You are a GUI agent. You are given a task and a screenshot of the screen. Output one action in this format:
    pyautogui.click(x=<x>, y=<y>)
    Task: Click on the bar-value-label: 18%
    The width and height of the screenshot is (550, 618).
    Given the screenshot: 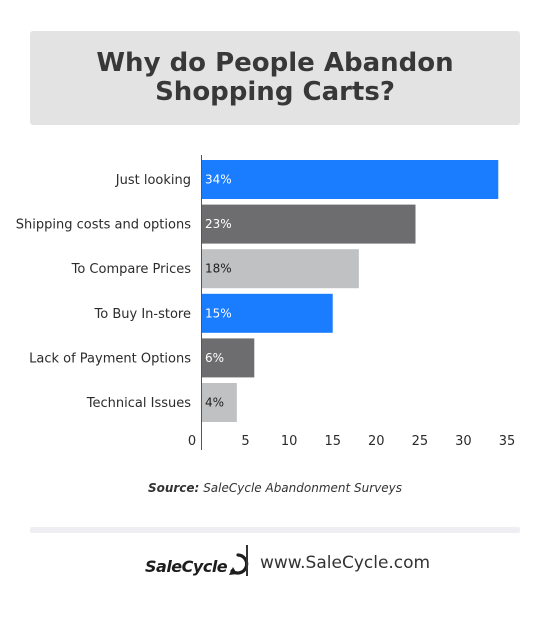 What is the action you would take?
    pyautogui.click(x=218, y=269)
    